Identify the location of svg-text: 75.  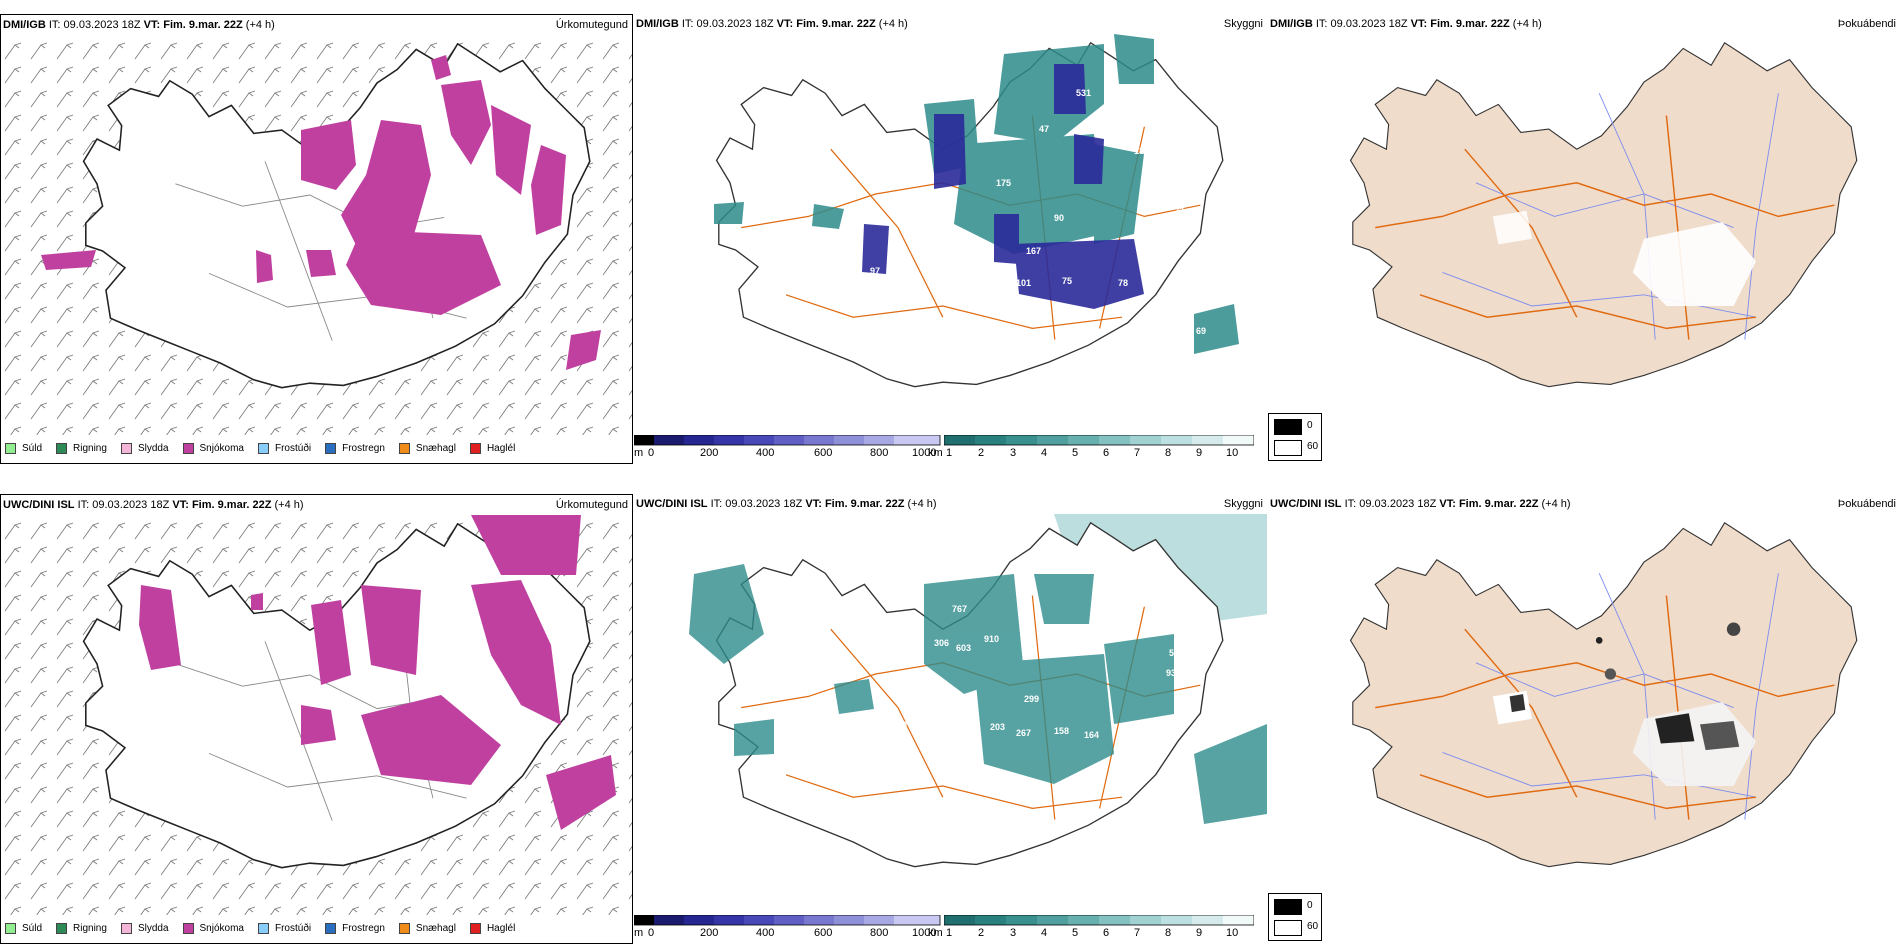
(1067, 281).